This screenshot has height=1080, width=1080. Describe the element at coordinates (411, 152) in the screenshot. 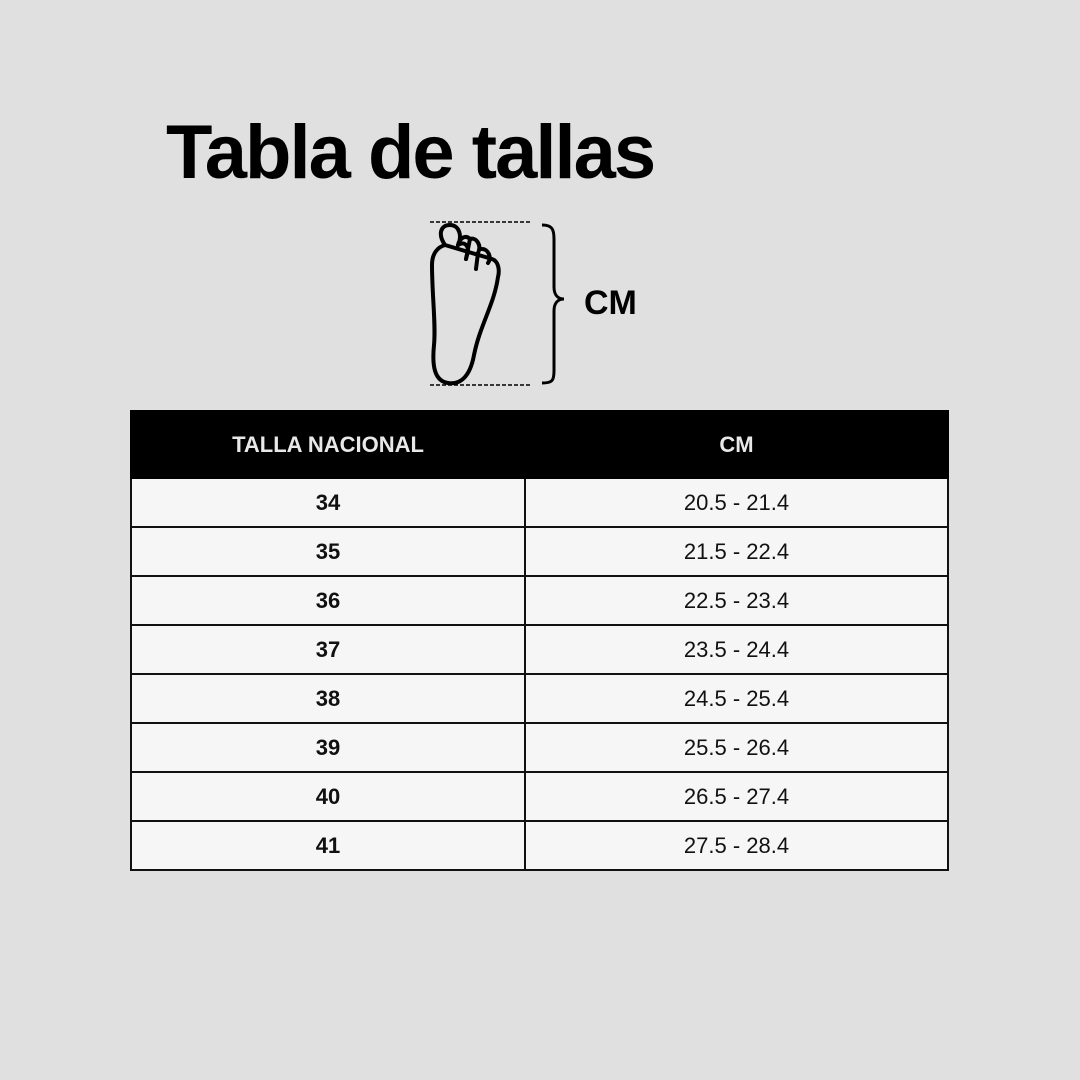

I see `page-title: Tabla de tallas` at that location.